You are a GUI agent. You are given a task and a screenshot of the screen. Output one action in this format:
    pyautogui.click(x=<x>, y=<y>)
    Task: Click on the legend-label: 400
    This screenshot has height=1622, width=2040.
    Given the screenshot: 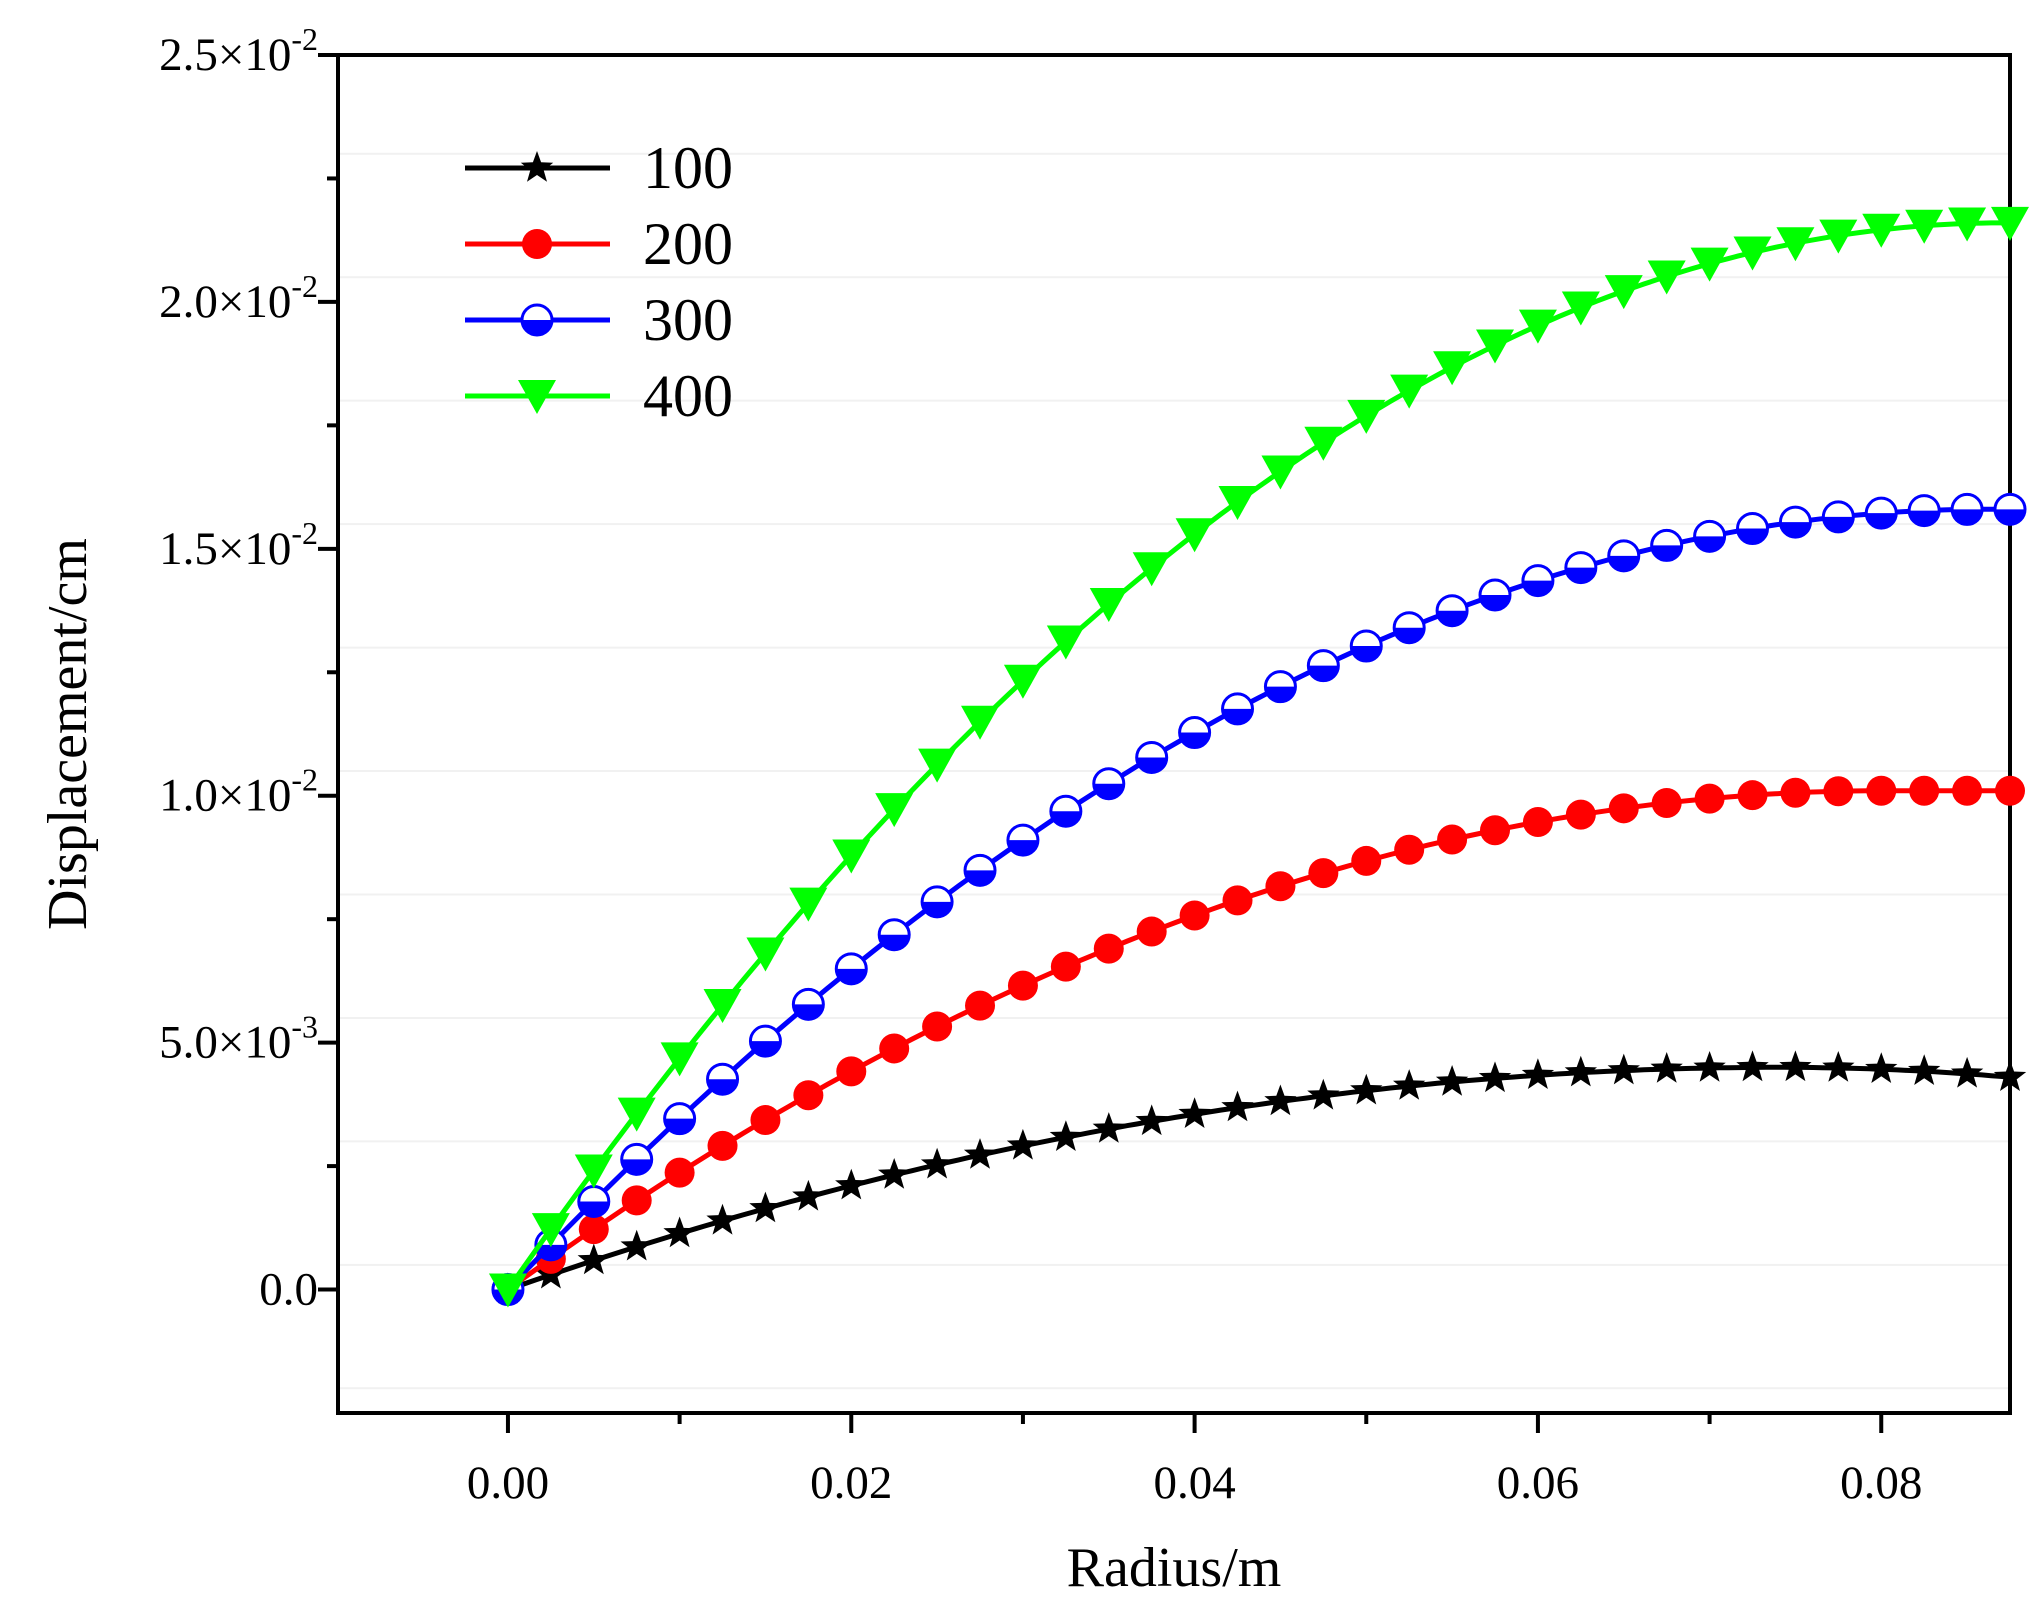 What is the action you would take?
    pyautogui.click(x=688, y=396)
    